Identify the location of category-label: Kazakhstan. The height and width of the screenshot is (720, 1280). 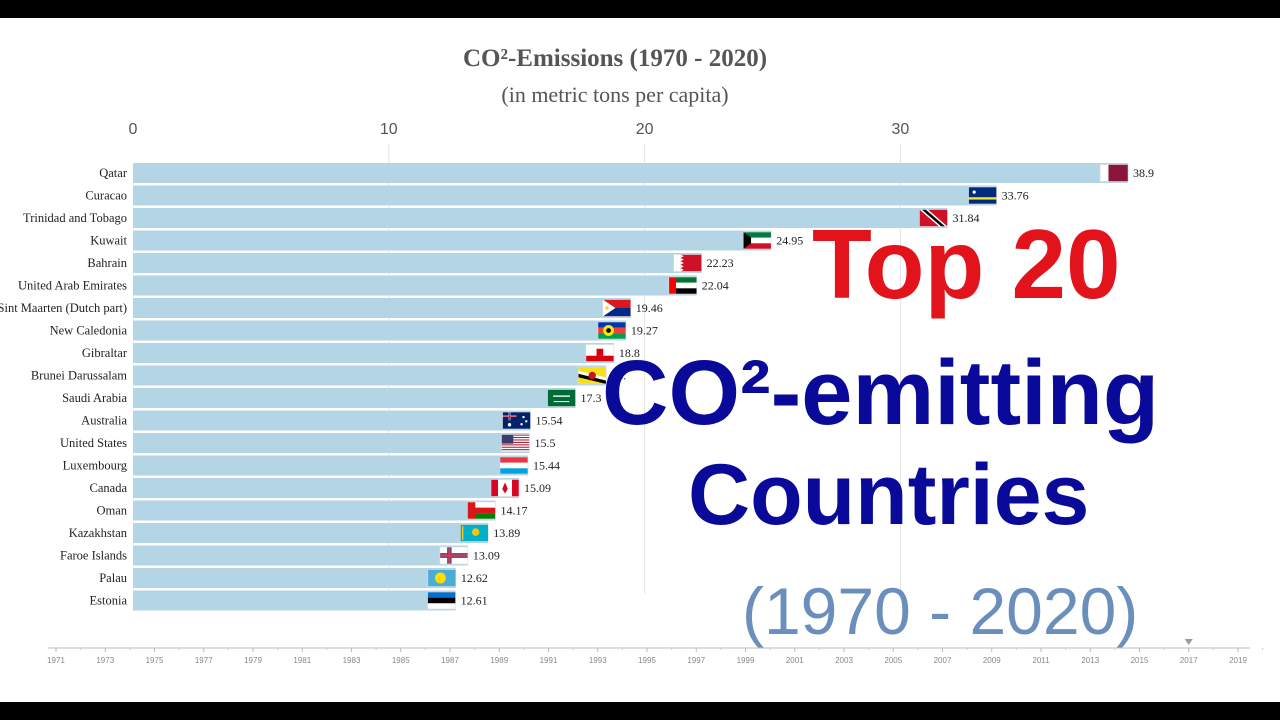
(98, 533).